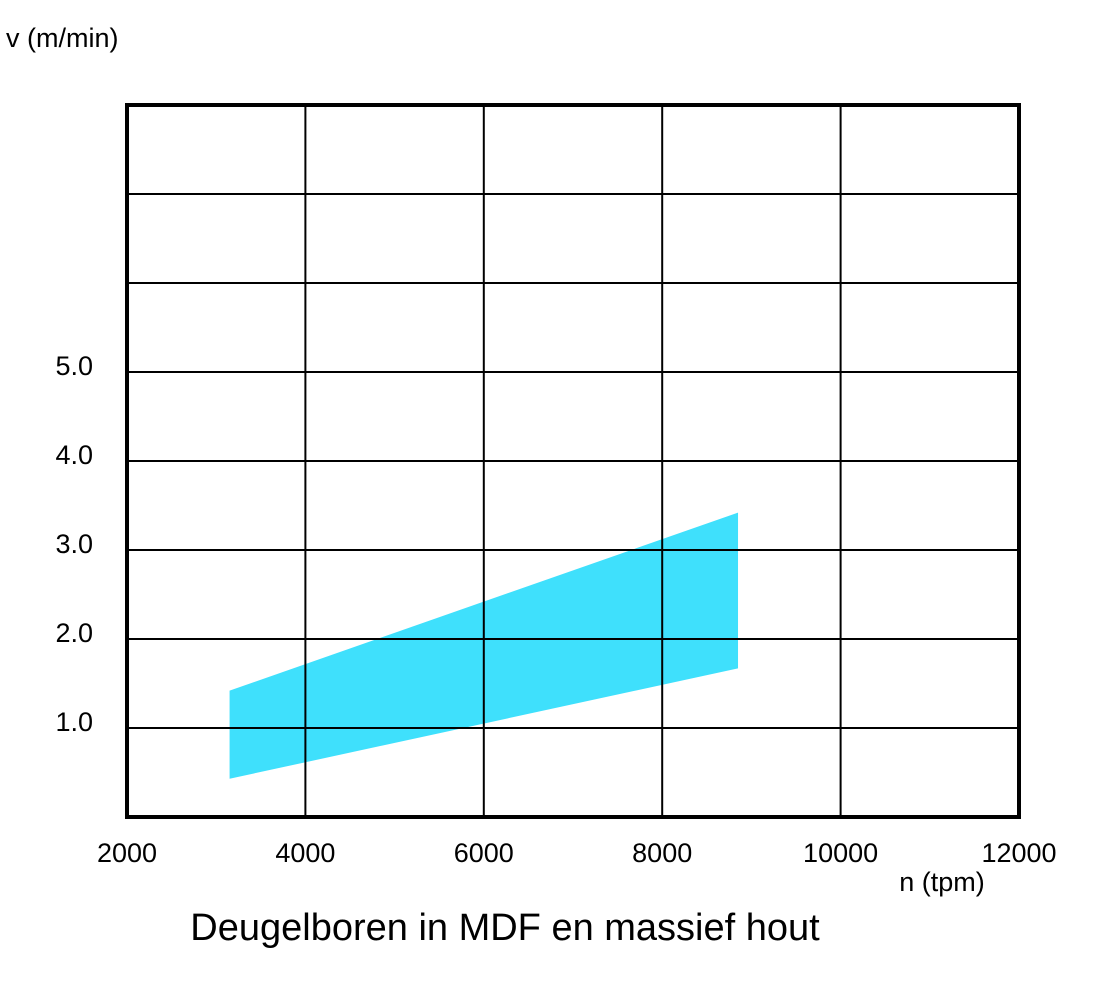 The height and width of the screenshot is (988, 1107). Describe the element at coordinates (74, 633) in the screenshot. I see `y-tick-label: 2.0` at that location.